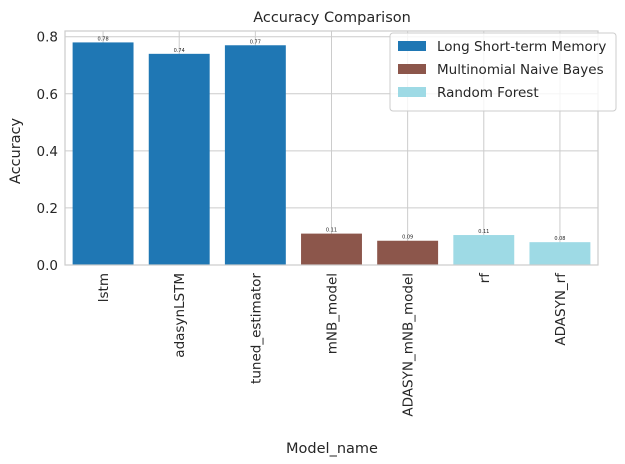 This screenshot has width=625, height=464. Describe the element at coordinates (485, 278) in the screenshot. I see `x-tick-label: rf` at that location.